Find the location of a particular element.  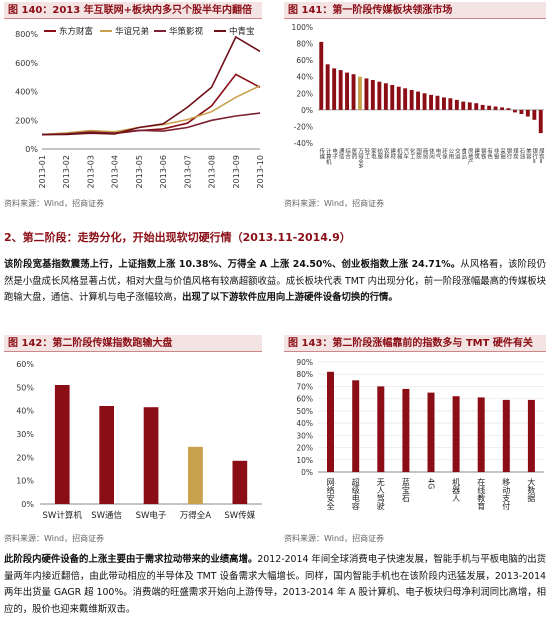

x-tick-label: 建材 is located at coordinates (392, 153).